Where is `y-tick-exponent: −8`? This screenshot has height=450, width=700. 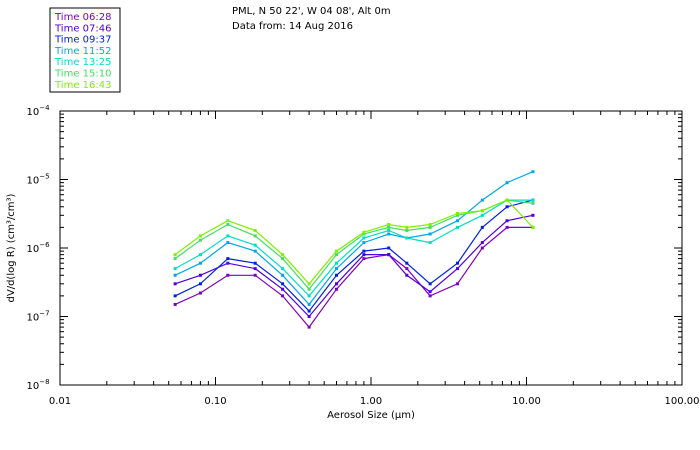 y-tick-exponent: −8 is located at coordinates (44, 382).